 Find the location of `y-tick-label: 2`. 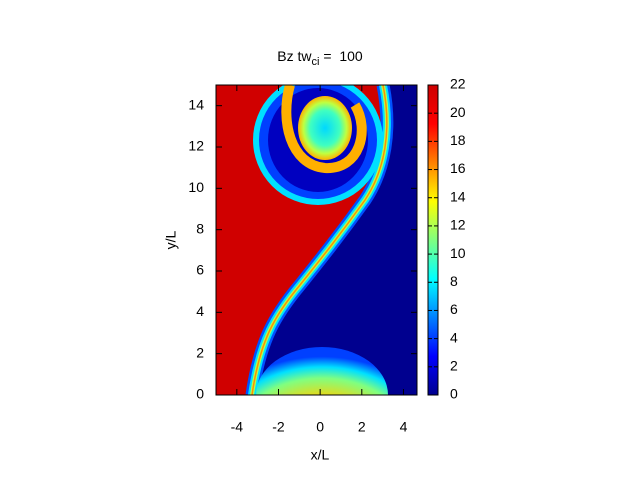

y-tick-label: 2 is located at coordinates (200, 352).